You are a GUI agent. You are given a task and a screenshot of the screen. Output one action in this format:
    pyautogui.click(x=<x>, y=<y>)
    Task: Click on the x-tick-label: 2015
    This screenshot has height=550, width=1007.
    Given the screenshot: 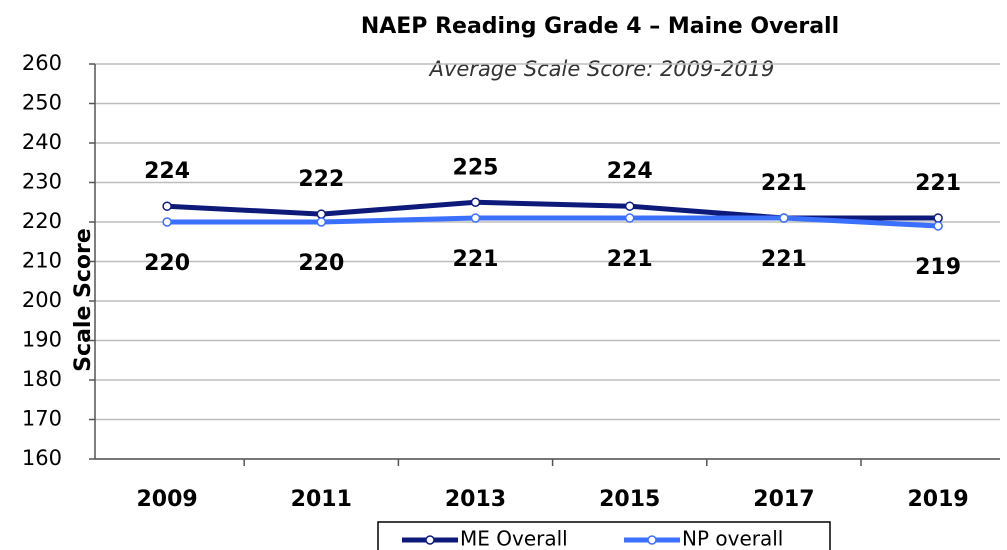 What is the action you would take?
    pyautogui.click(x=629, y=499)
    